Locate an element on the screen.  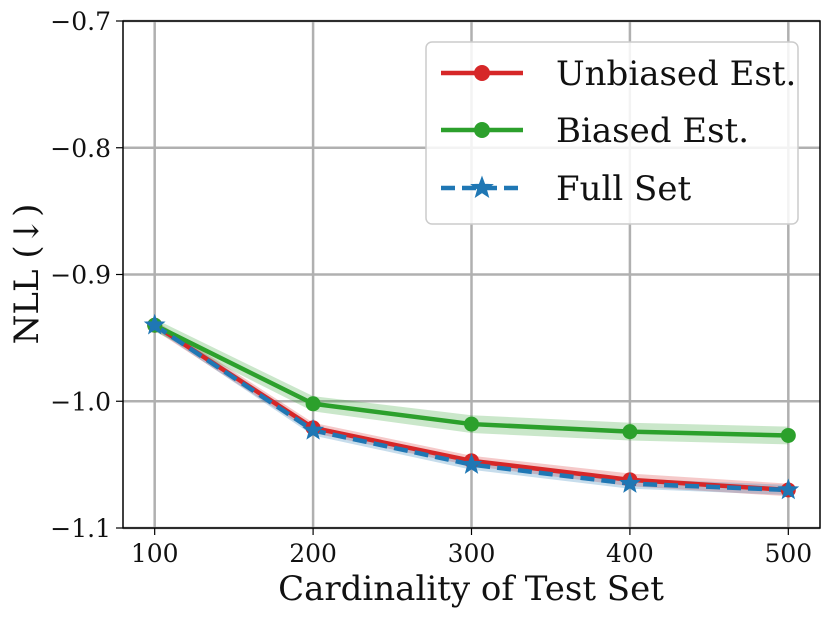
legend-box is located at coordinates (612, 133).